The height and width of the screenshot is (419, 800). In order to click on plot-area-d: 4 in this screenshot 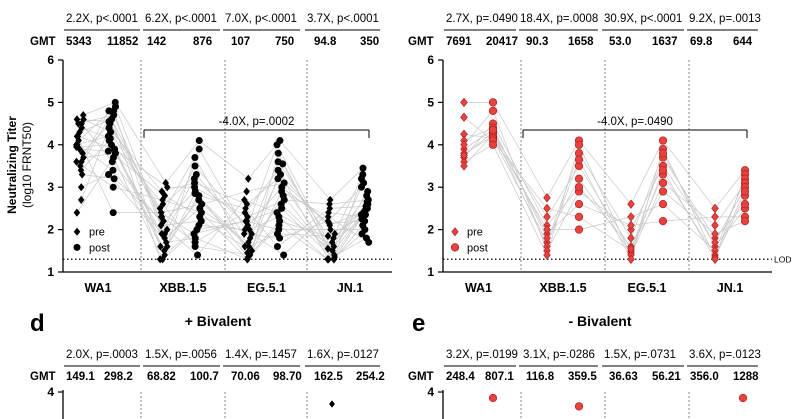, I will do `click(191, 402)`.